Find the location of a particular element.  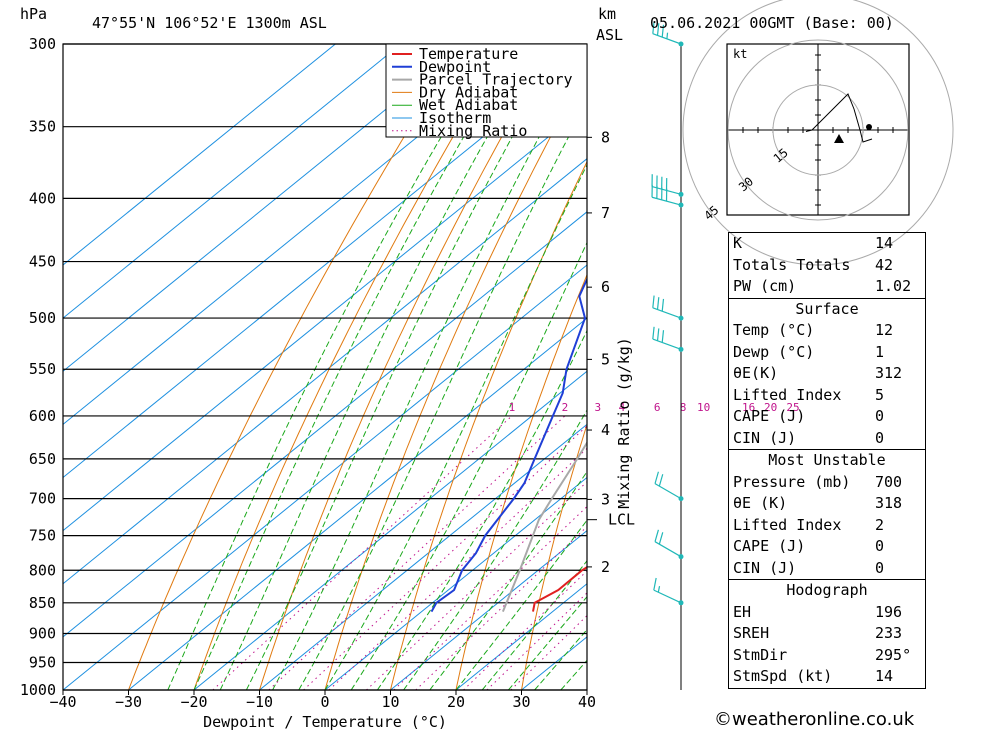

hodograph-ring-label: 45 is located at coordinates (711, 213).